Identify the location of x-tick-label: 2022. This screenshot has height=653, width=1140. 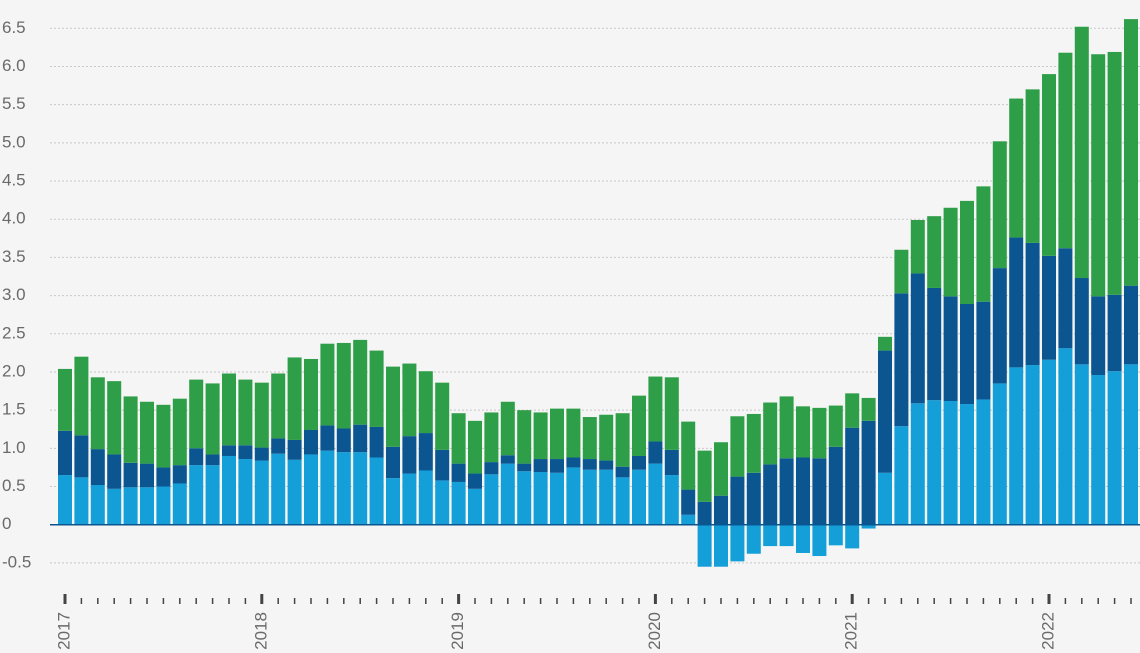
(1047, 631).